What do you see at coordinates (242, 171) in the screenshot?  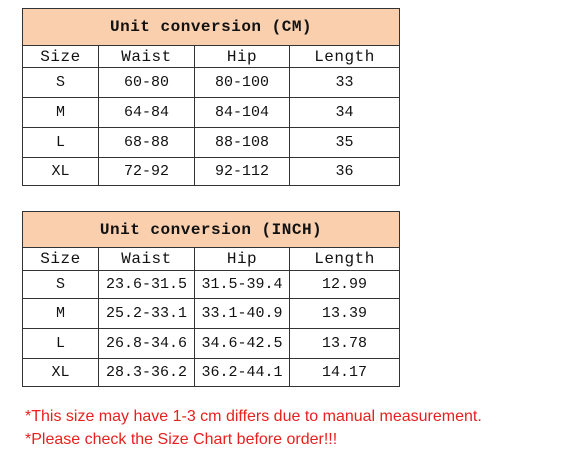 I see `cell: 92-112` at bounding box center [242, 171].